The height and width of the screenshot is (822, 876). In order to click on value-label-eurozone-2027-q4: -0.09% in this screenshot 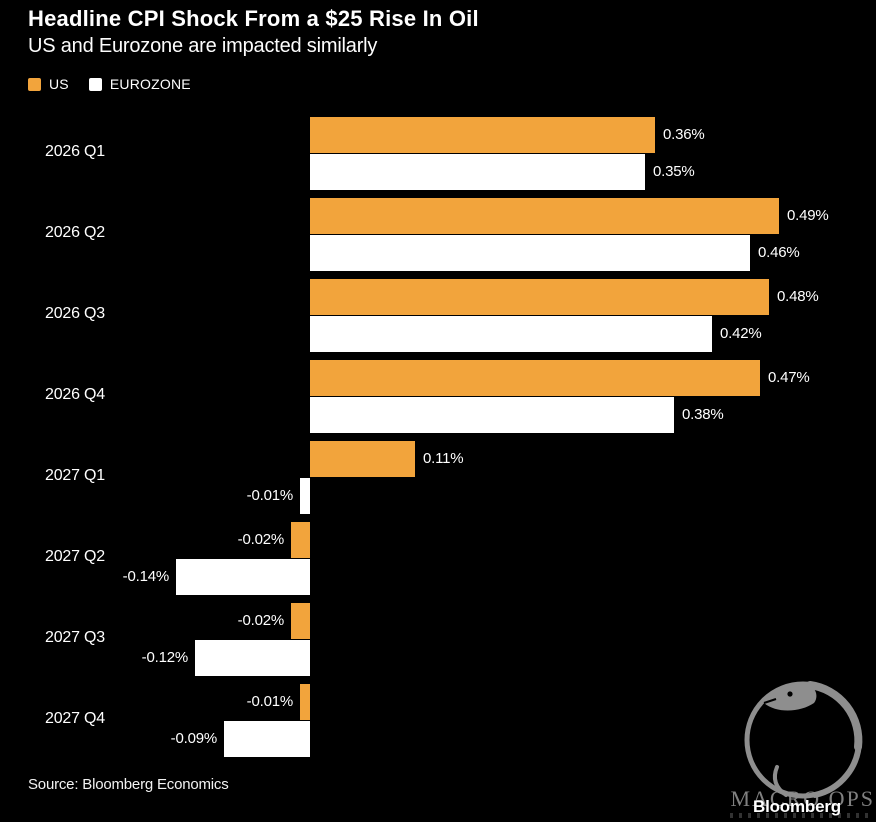, I will do `click(194, 738)`.